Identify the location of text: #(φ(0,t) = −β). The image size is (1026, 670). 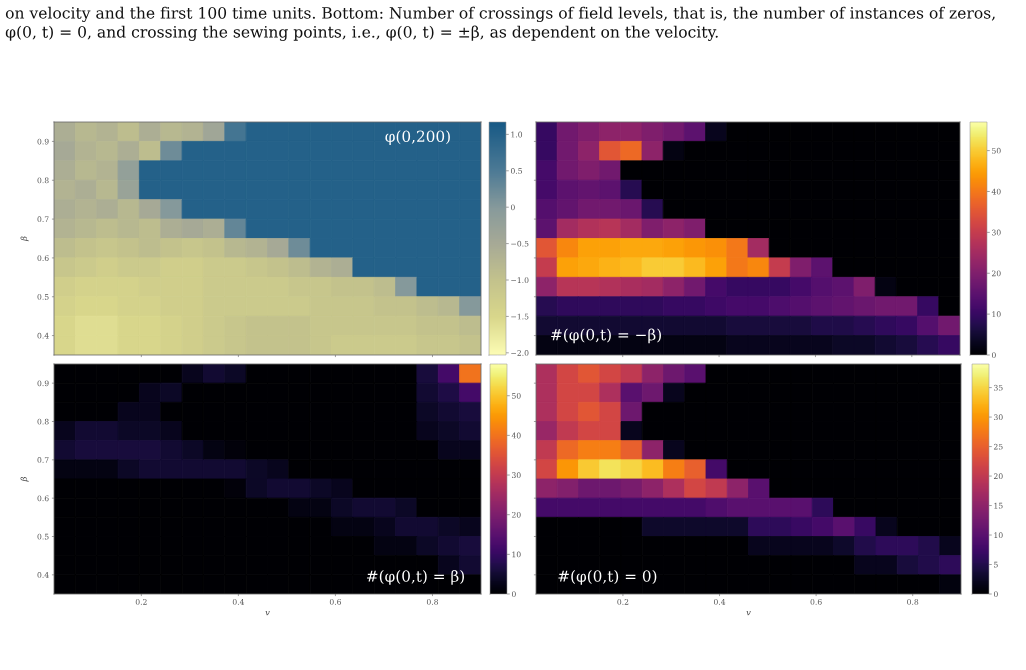
(606, 336).